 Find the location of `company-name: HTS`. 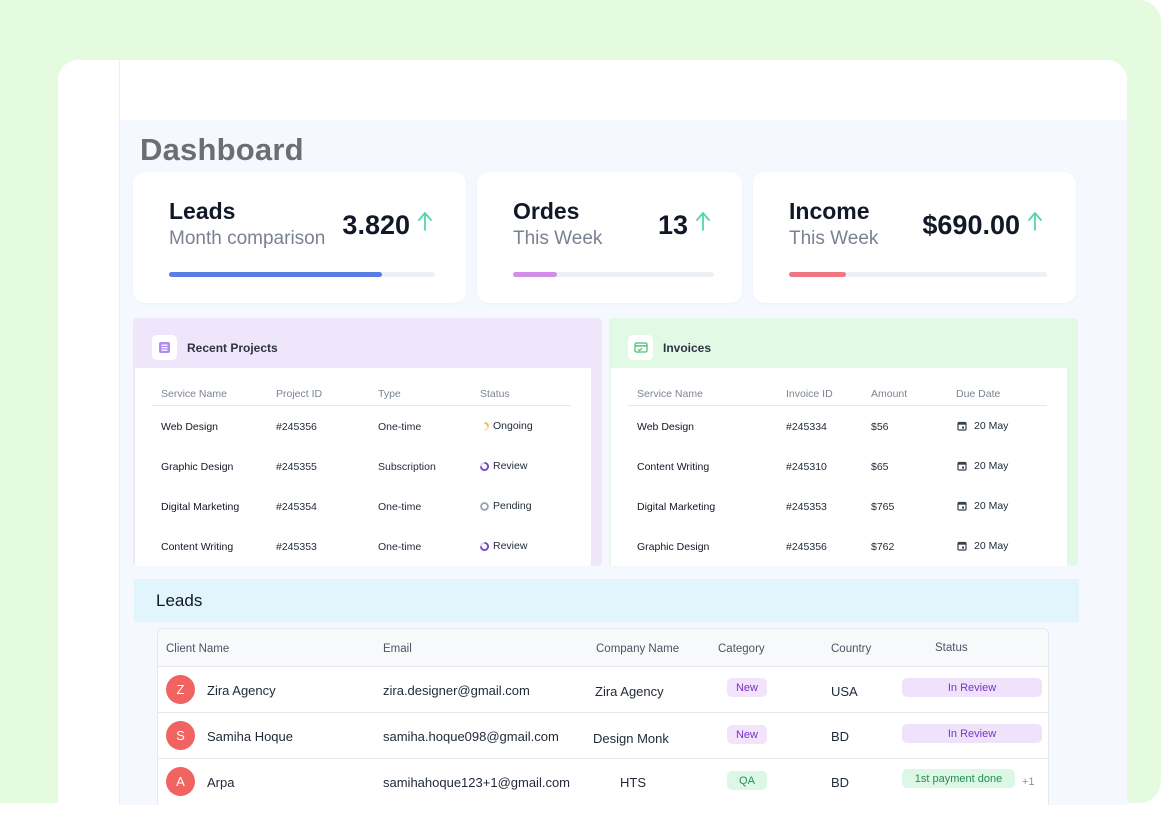

company-name: HTS is located at coordinates (633, 782).